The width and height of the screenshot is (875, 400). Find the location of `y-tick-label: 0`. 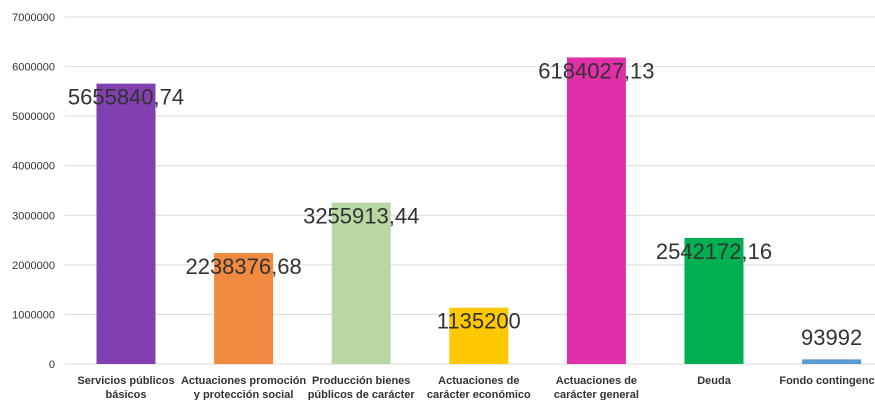

y-tick-label: 0 is located at coordinates (52, 365).